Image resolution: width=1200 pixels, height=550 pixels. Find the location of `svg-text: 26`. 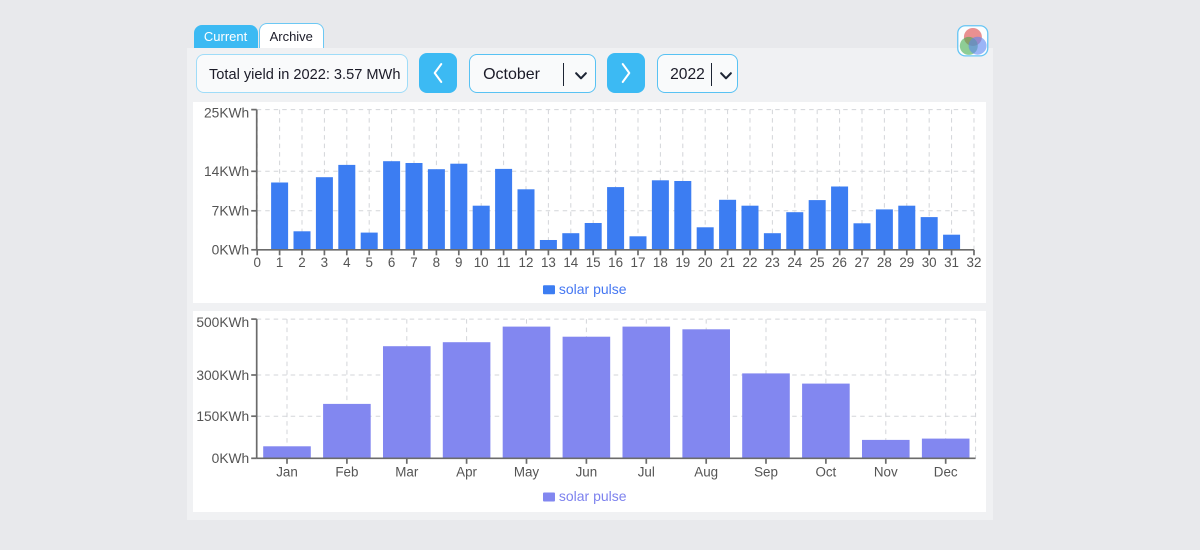

svg-text: 26 is located at coordinates (839, 262).